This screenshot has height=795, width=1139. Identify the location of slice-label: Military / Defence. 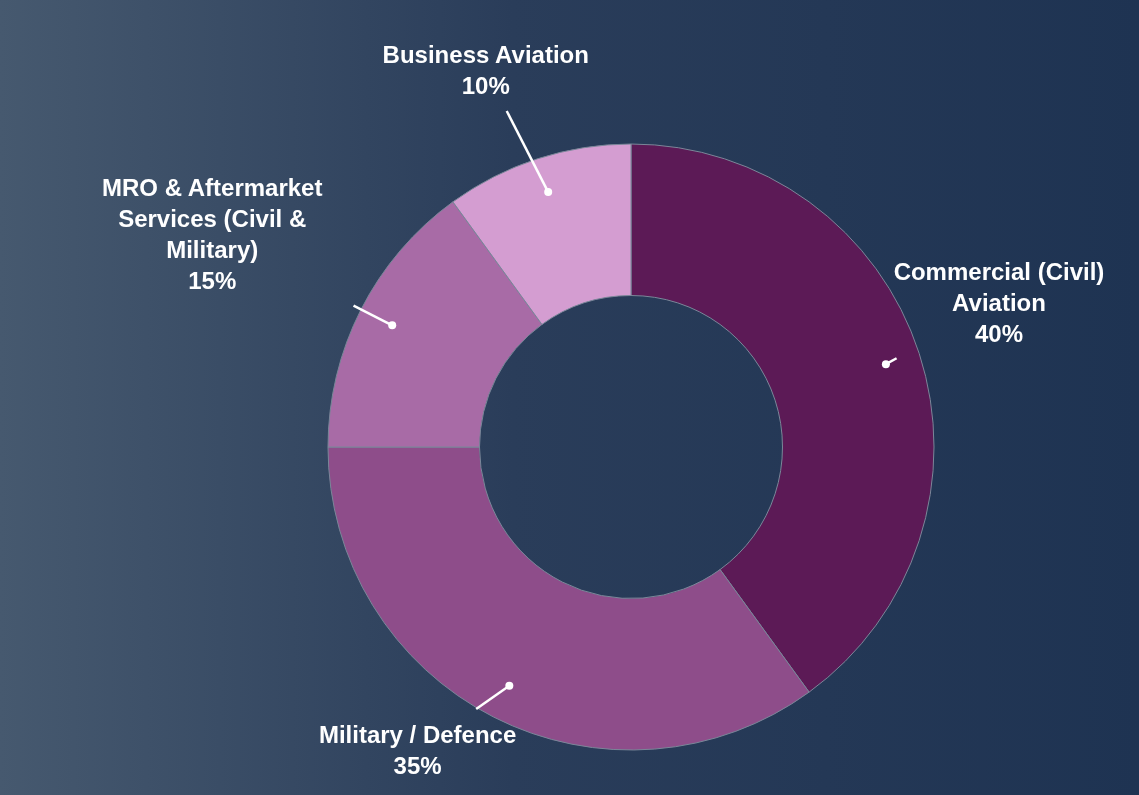
(417, 735).